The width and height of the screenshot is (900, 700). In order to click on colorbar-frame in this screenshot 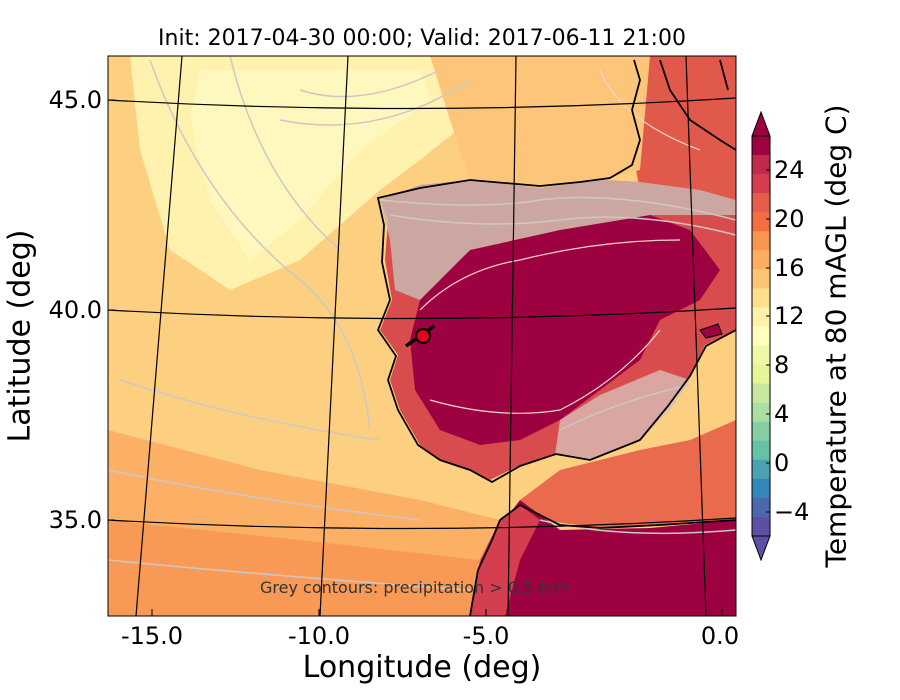, I will do `click(761, 336)`.